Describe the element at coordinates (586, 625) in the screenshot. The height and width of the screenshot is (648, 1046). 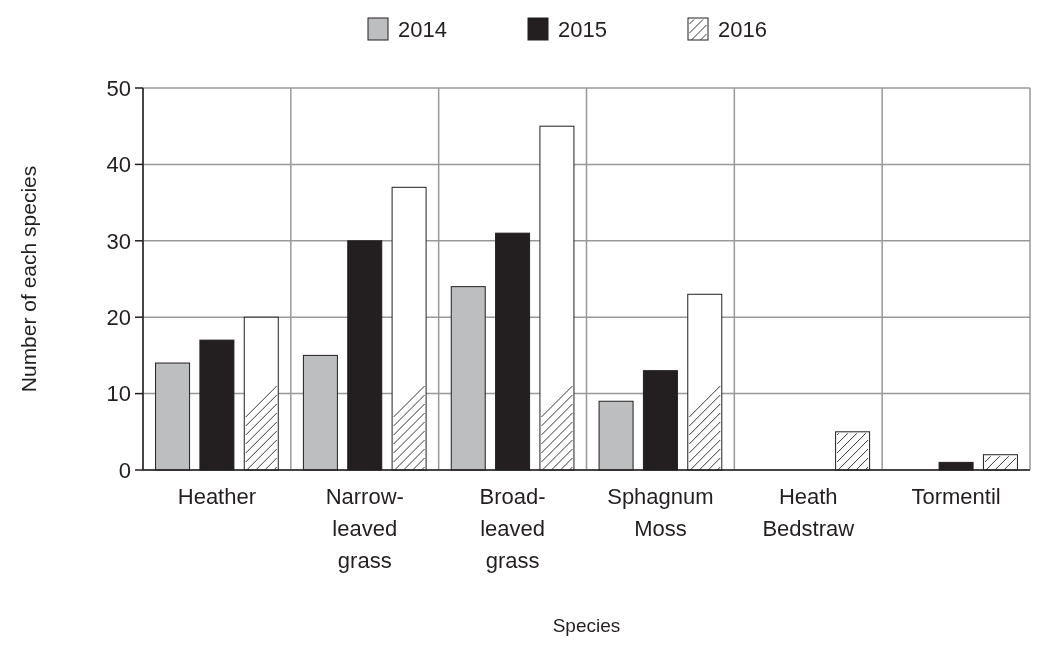
I see `x-axis-title: Species` at that location.